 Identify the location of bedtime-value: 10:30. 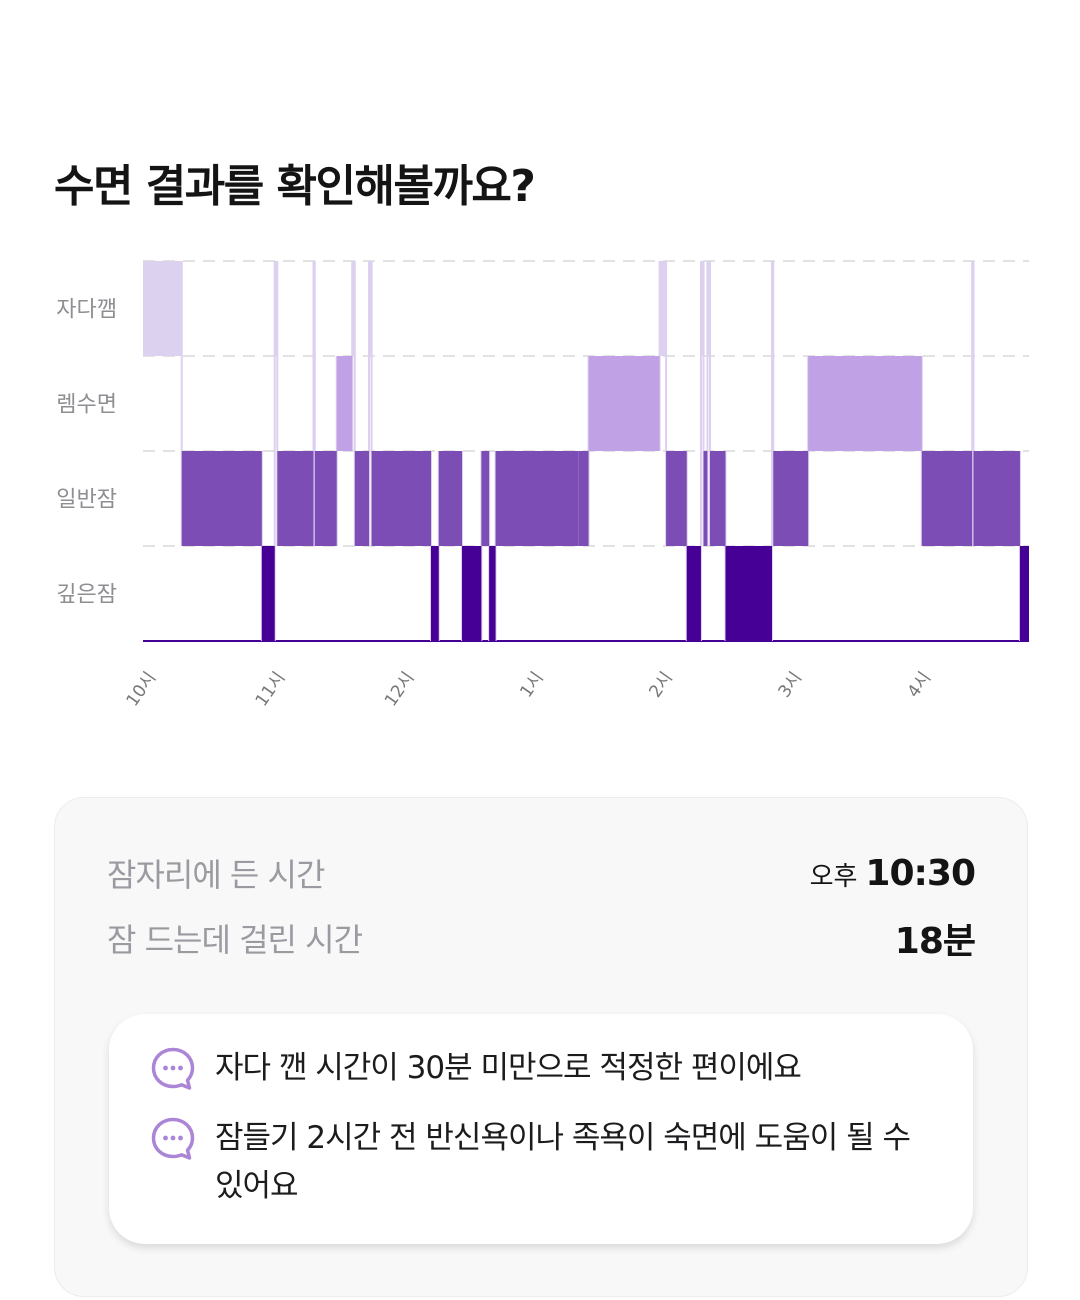
(920, 873).